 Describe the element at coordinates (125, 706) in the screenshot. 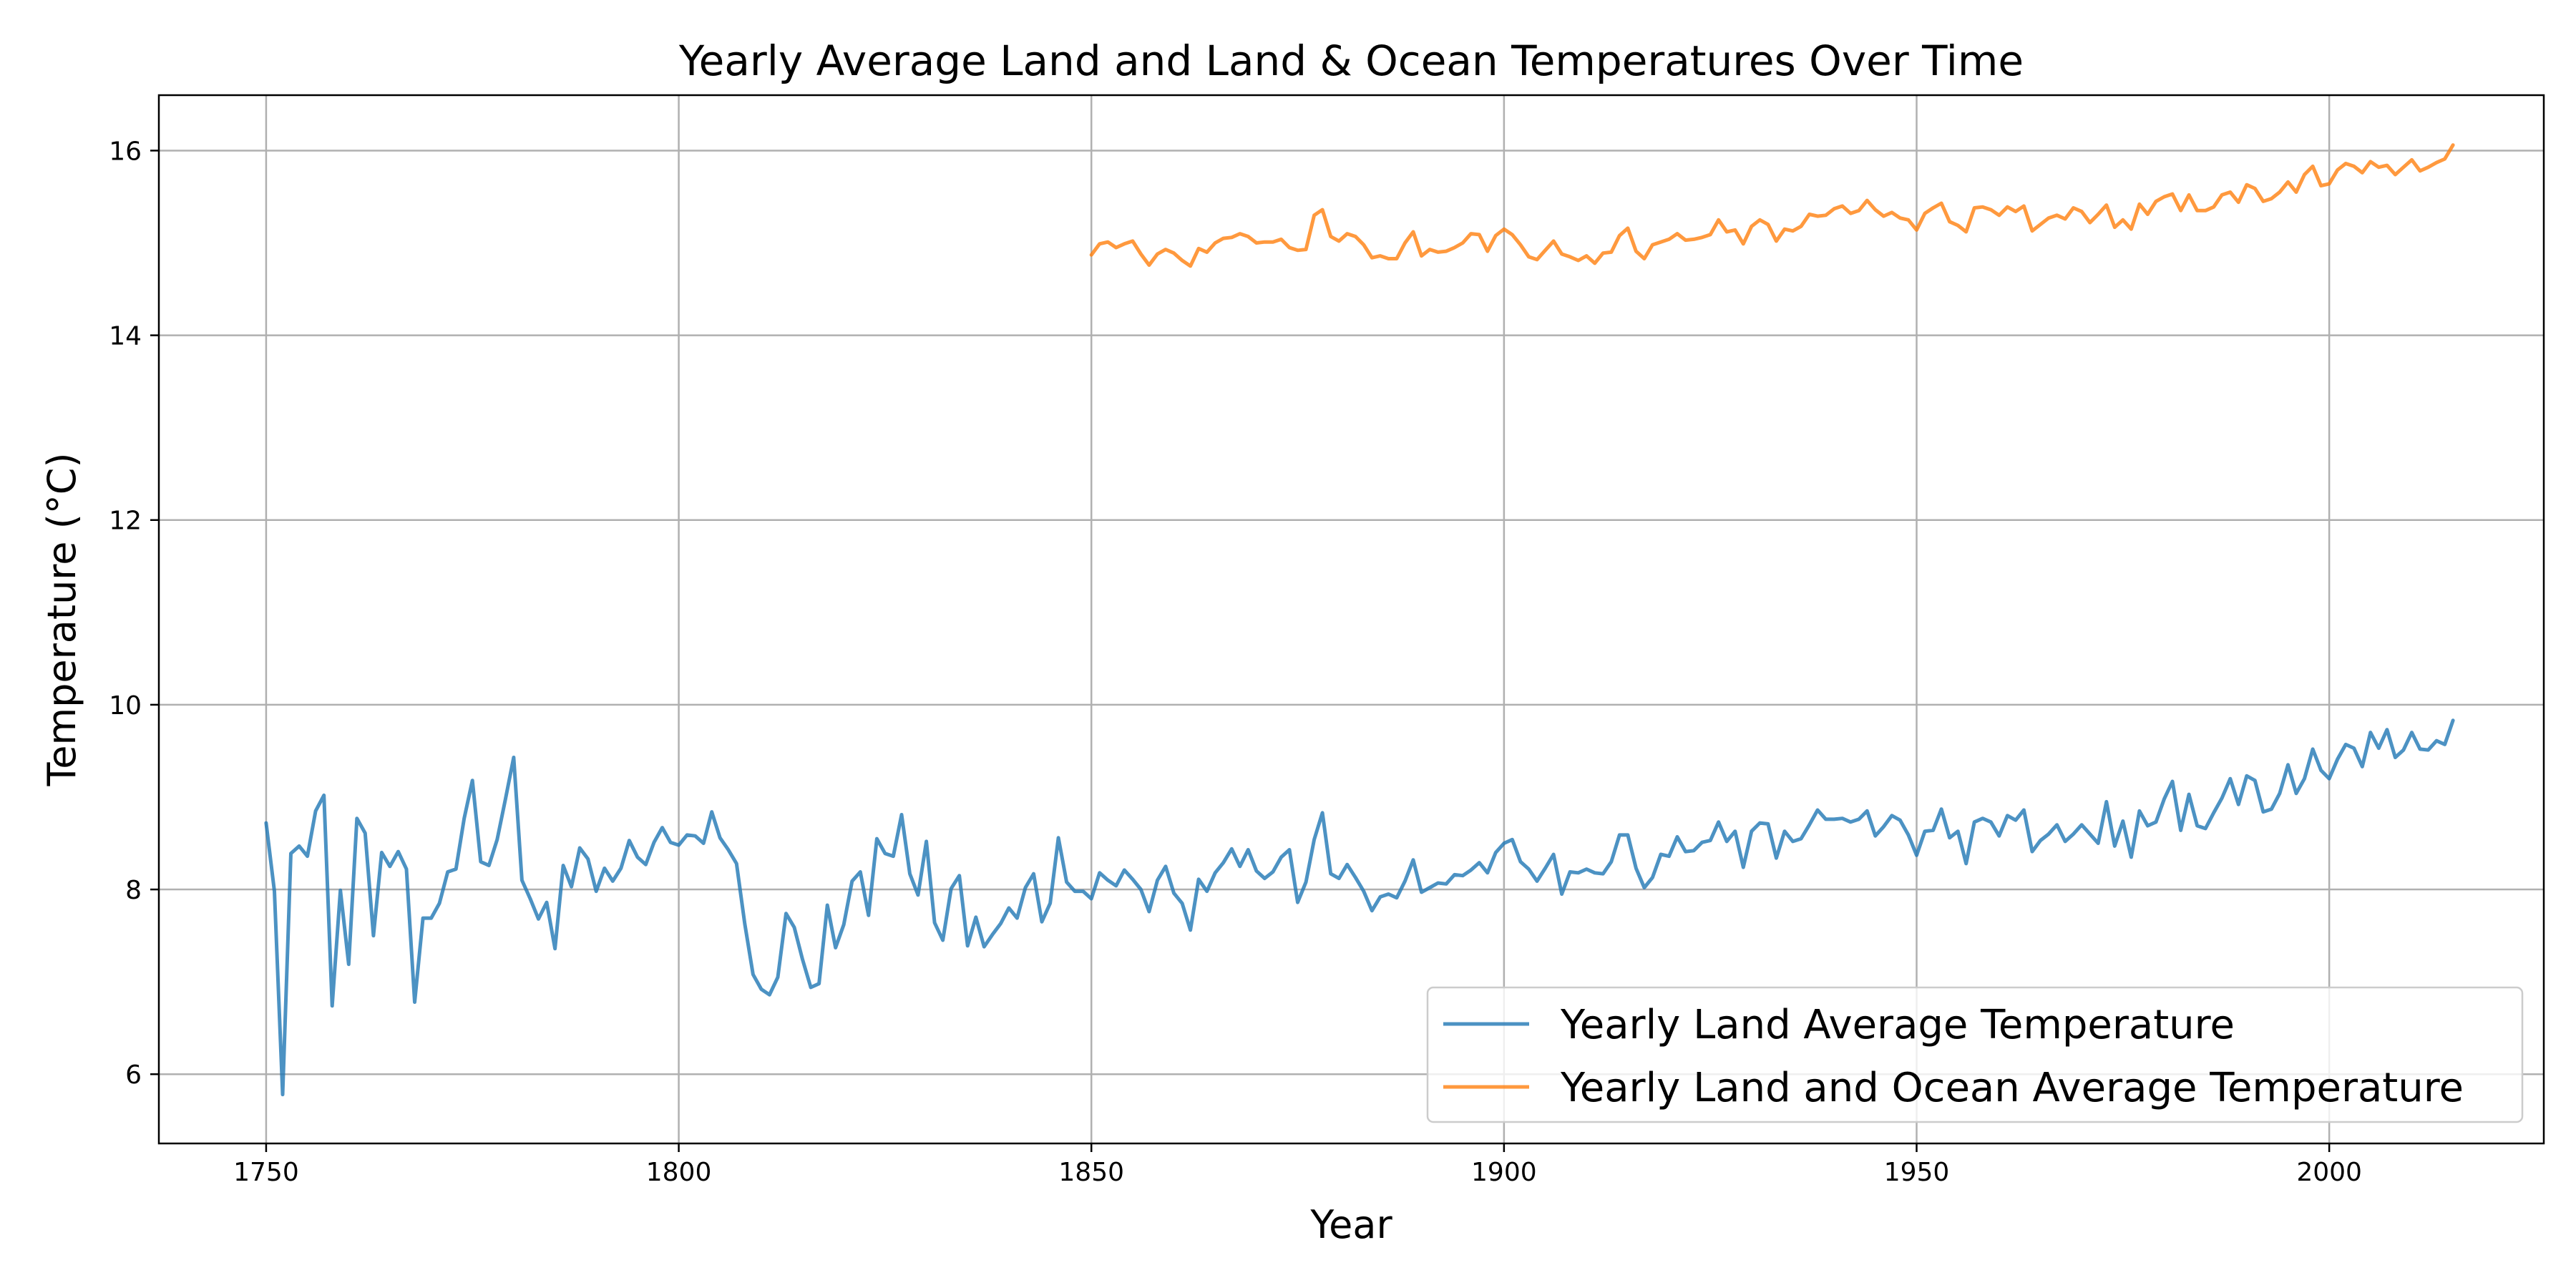

I see `y-tick-label-10: 10` at that location.